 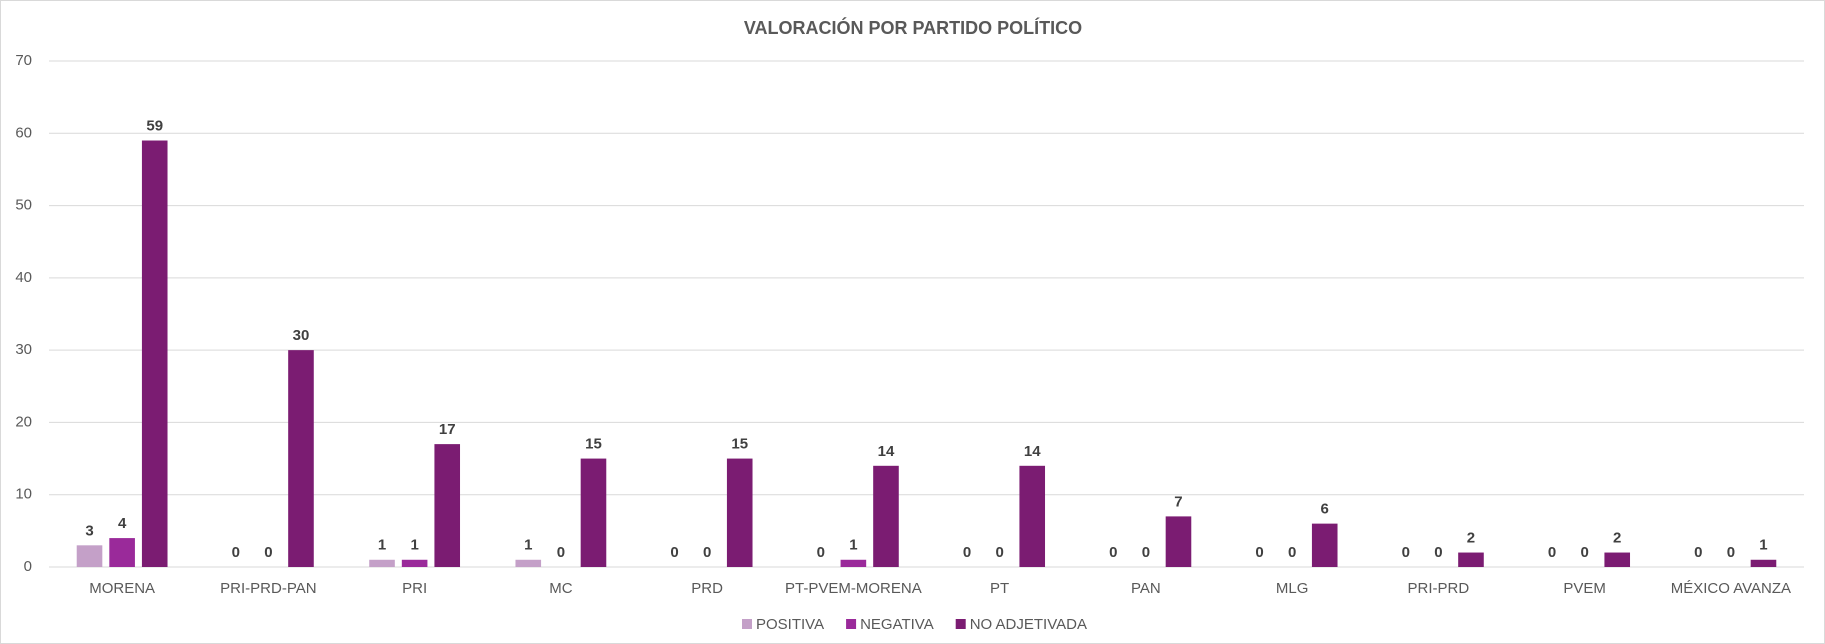 What do you see at coordinates (707, 588) in the screenshot?
I see `x-tick-label: PRD` at bounding box center [707, 588].